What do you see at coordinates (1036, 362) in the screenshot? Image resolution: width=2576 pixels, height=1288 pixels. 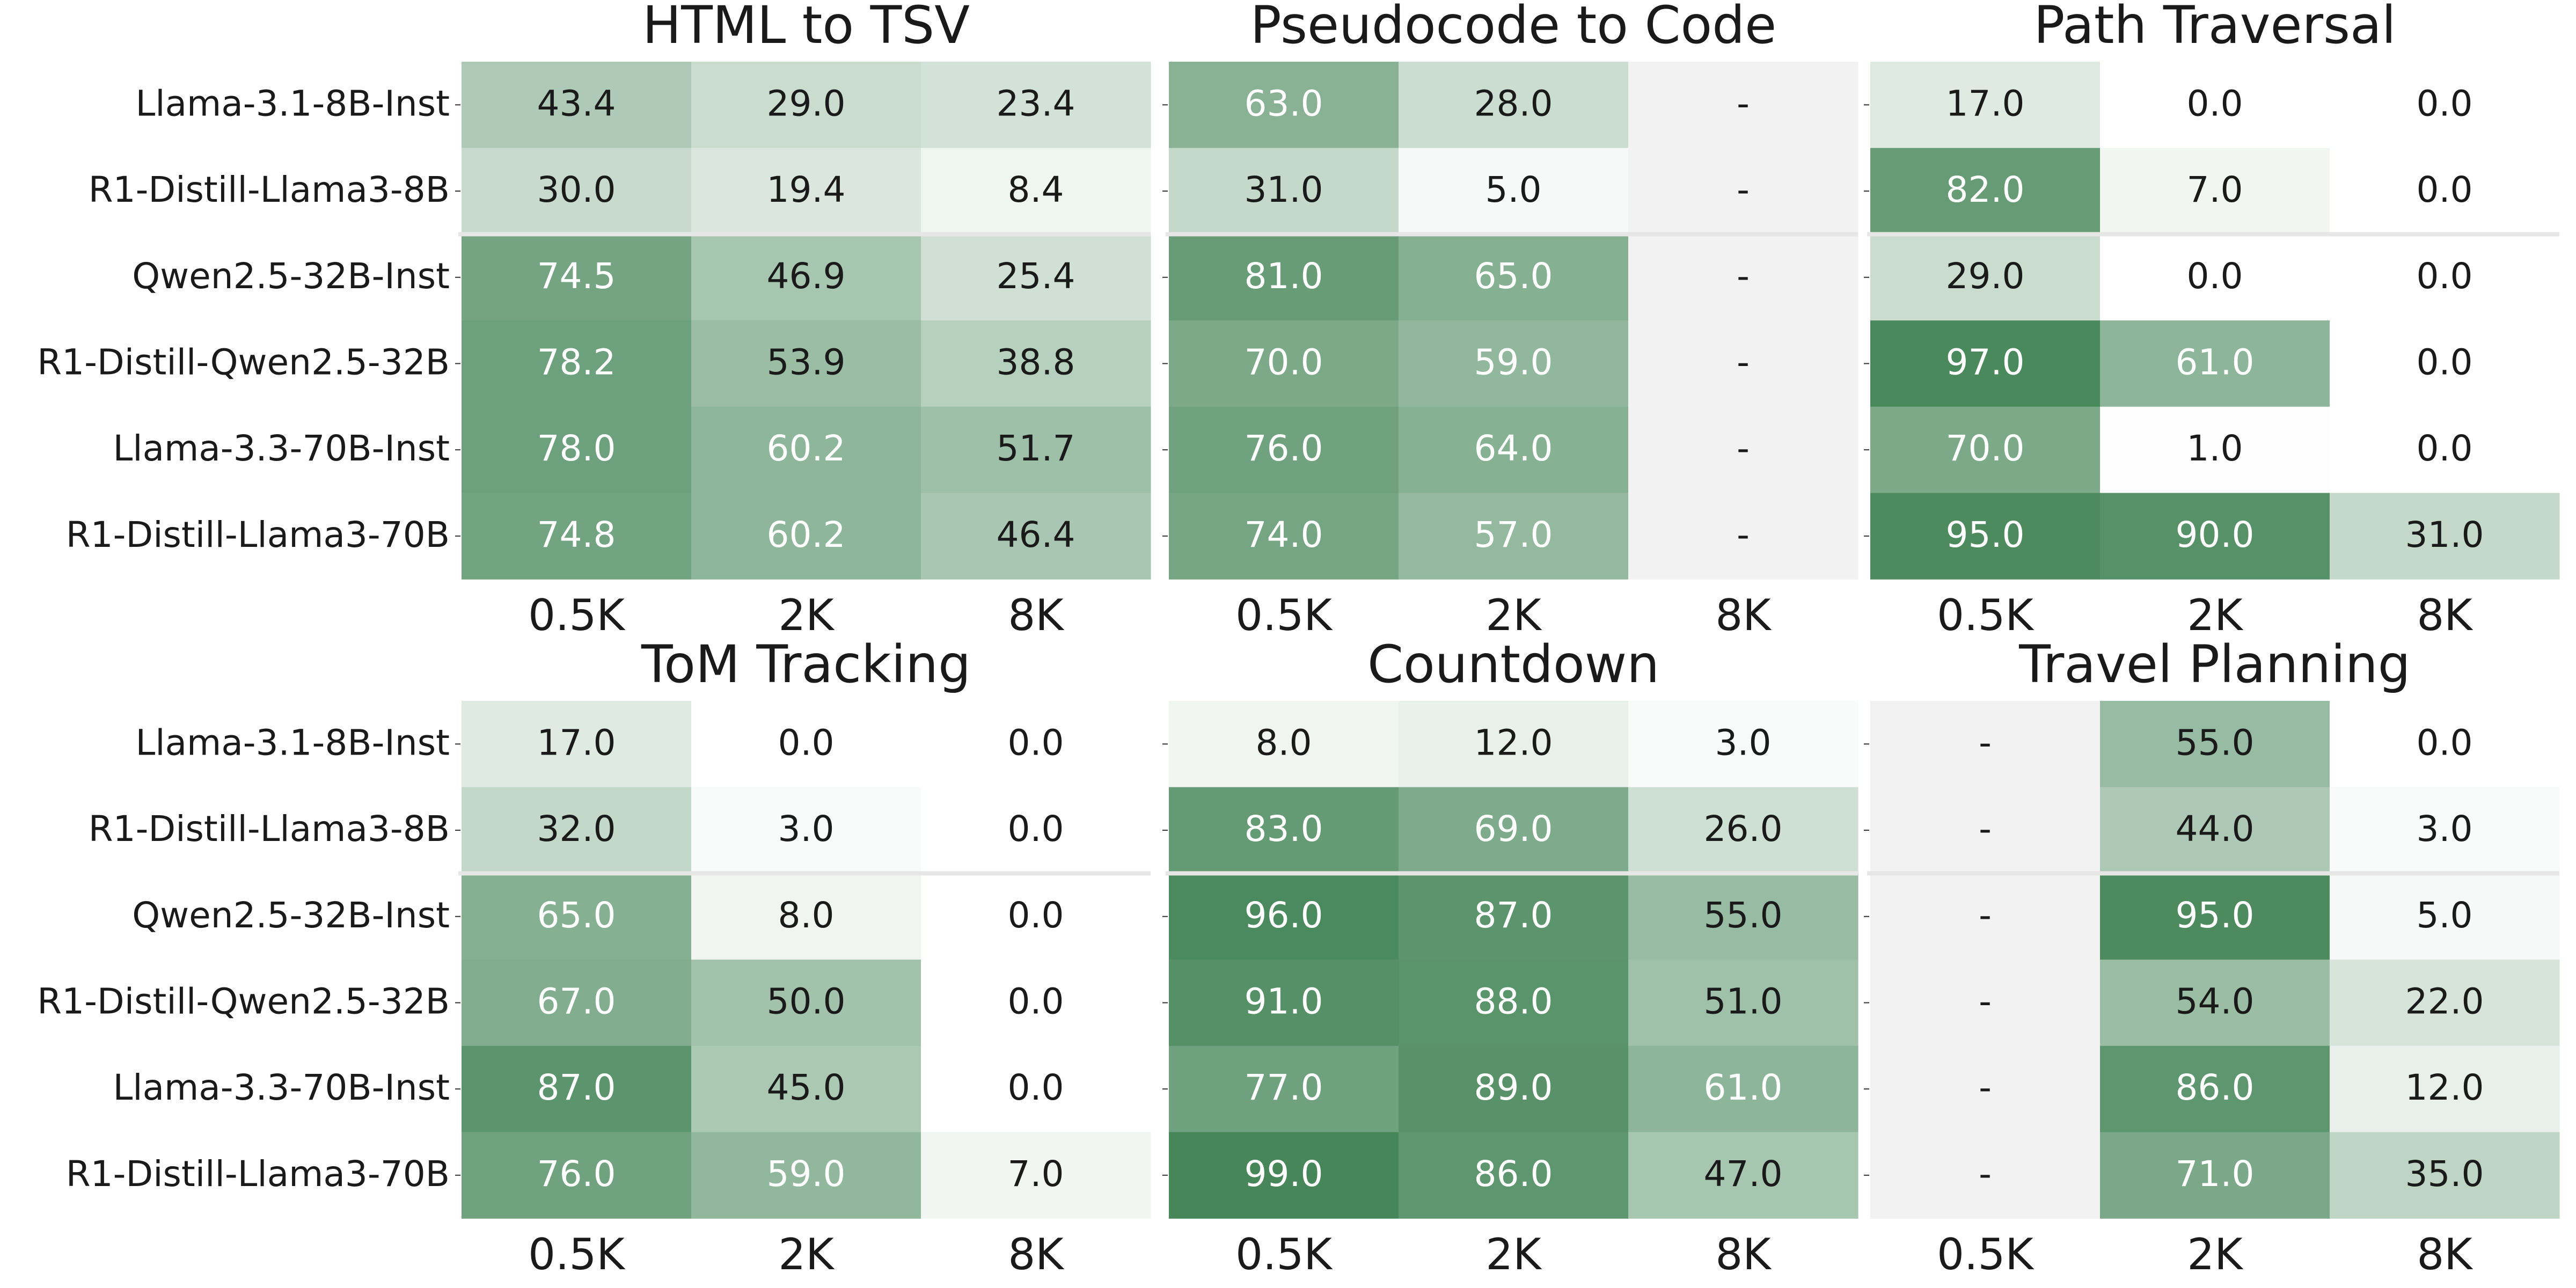 I see `cell-value: 38.8` at bounding box center [1036, 362].